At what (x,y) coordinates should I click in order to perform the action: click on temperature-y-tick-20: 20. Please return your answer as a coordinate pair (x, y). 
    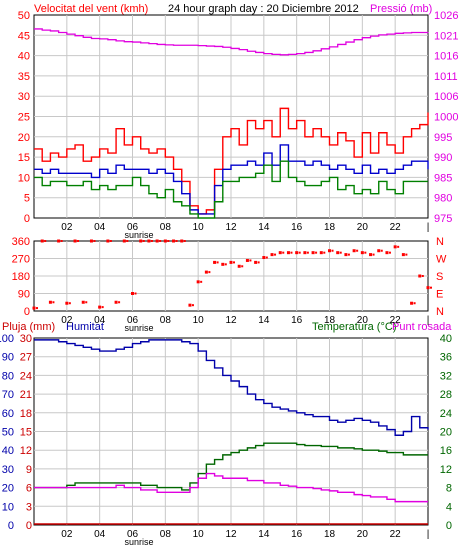
    Looking at the image, I should click on (446, 433).